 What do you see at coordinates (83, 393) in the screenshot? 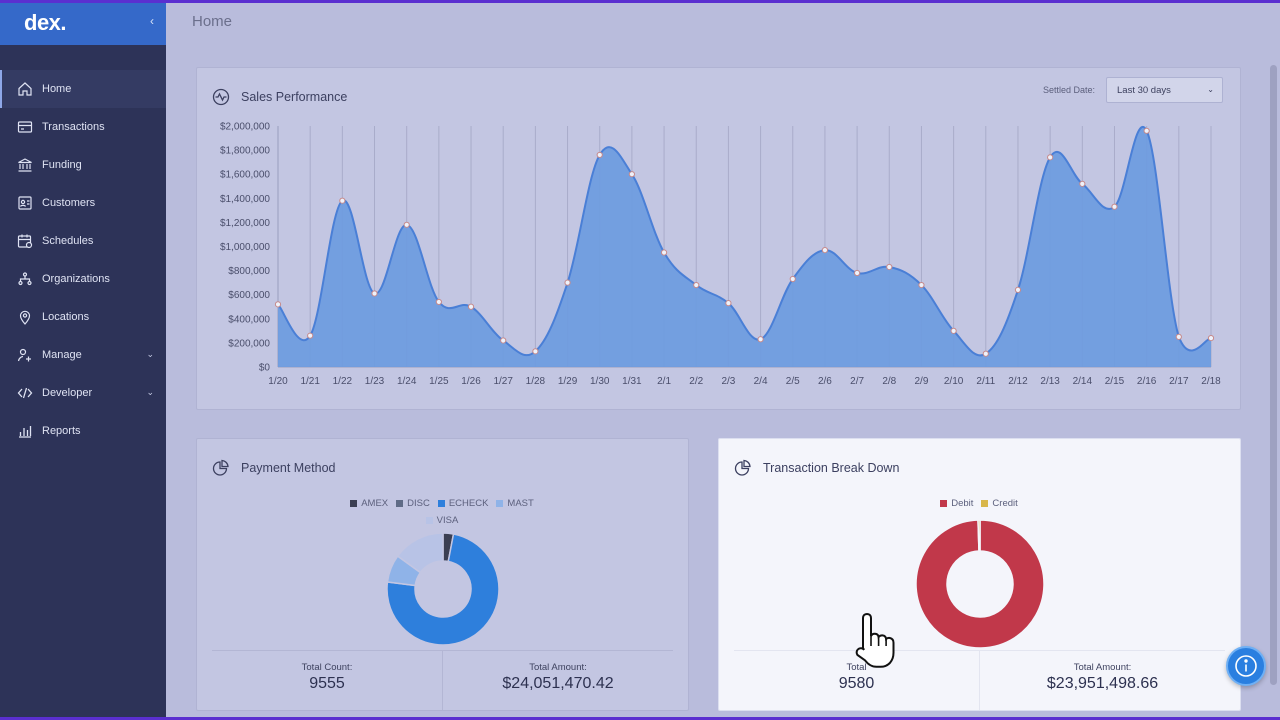
I see `sidebar-item-developer: Developer ⌄` at bounding box center [83, 393].